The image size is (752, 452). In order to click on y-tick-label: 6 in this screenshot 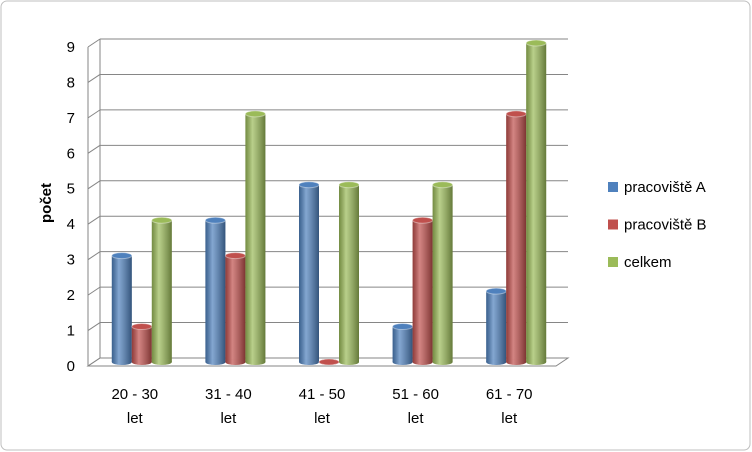, I will do `click(71, 153)`.